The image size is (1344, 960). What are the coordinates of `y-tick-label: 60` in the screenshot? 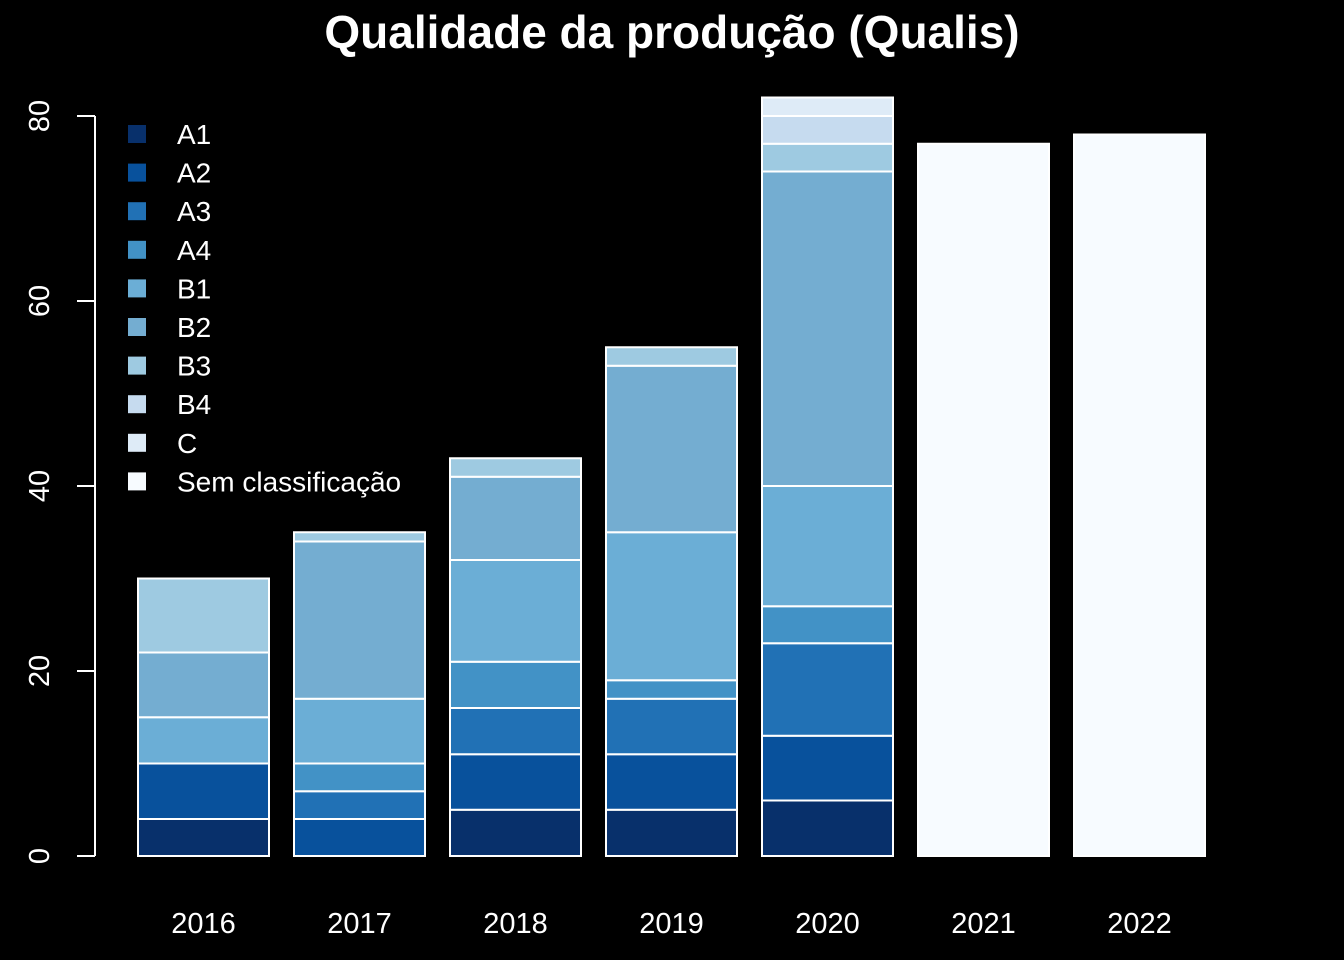 It's located at (40, 301).